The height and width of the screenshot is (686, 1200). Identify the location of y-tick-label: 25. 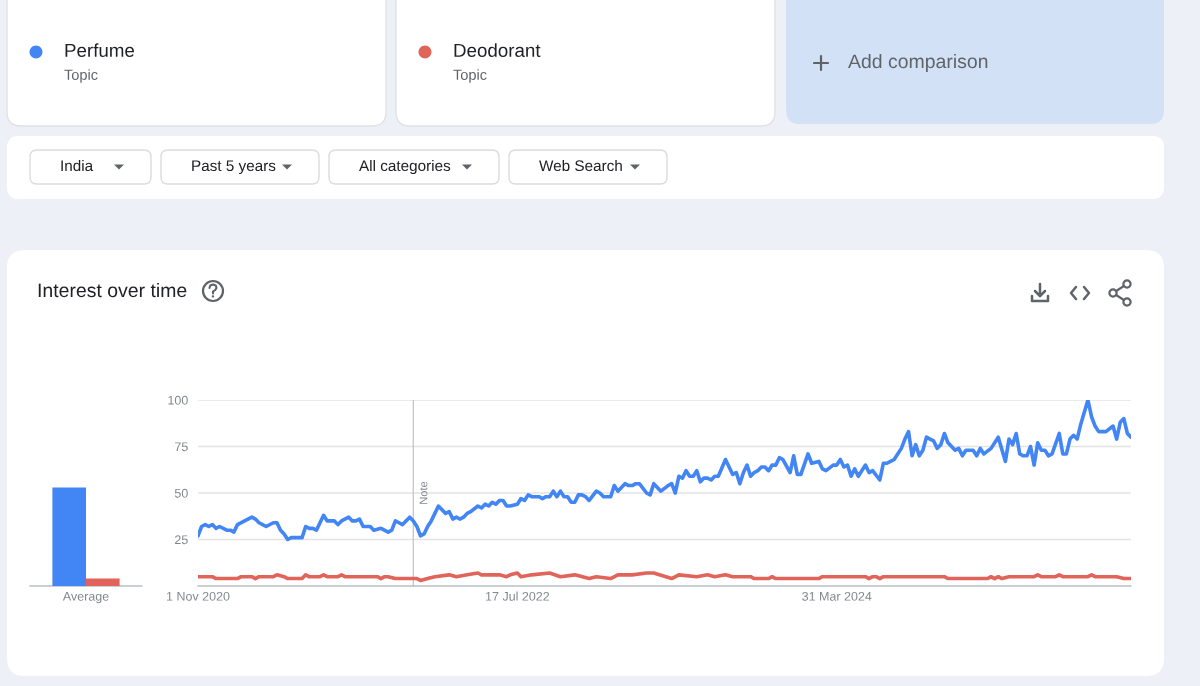
(181, 540).